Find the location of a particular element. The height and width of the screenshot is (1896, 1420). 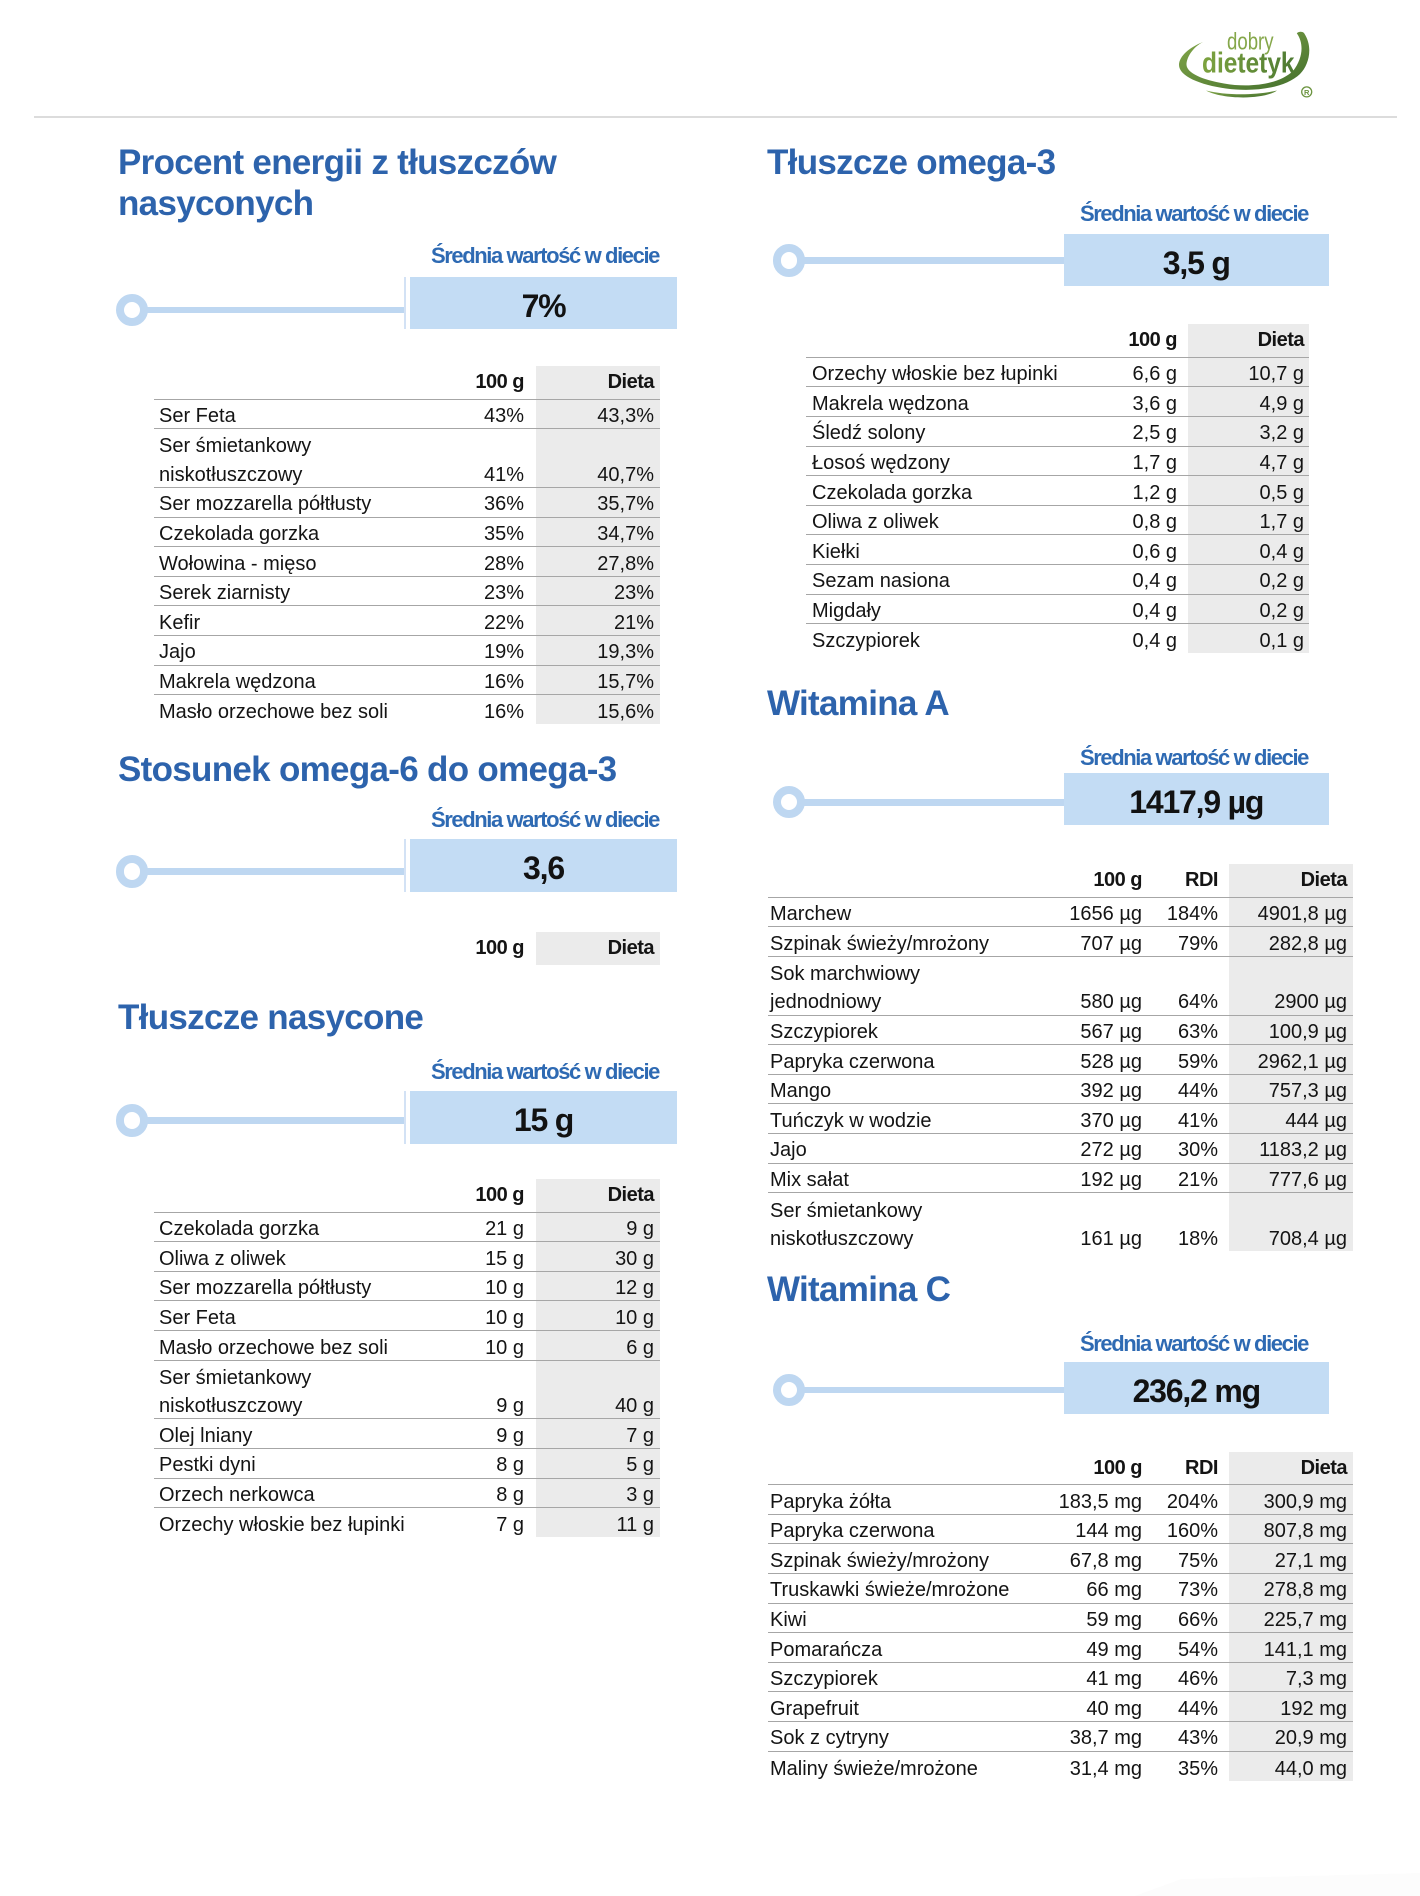

svg-text: R is located at coordinates (1307, 92).